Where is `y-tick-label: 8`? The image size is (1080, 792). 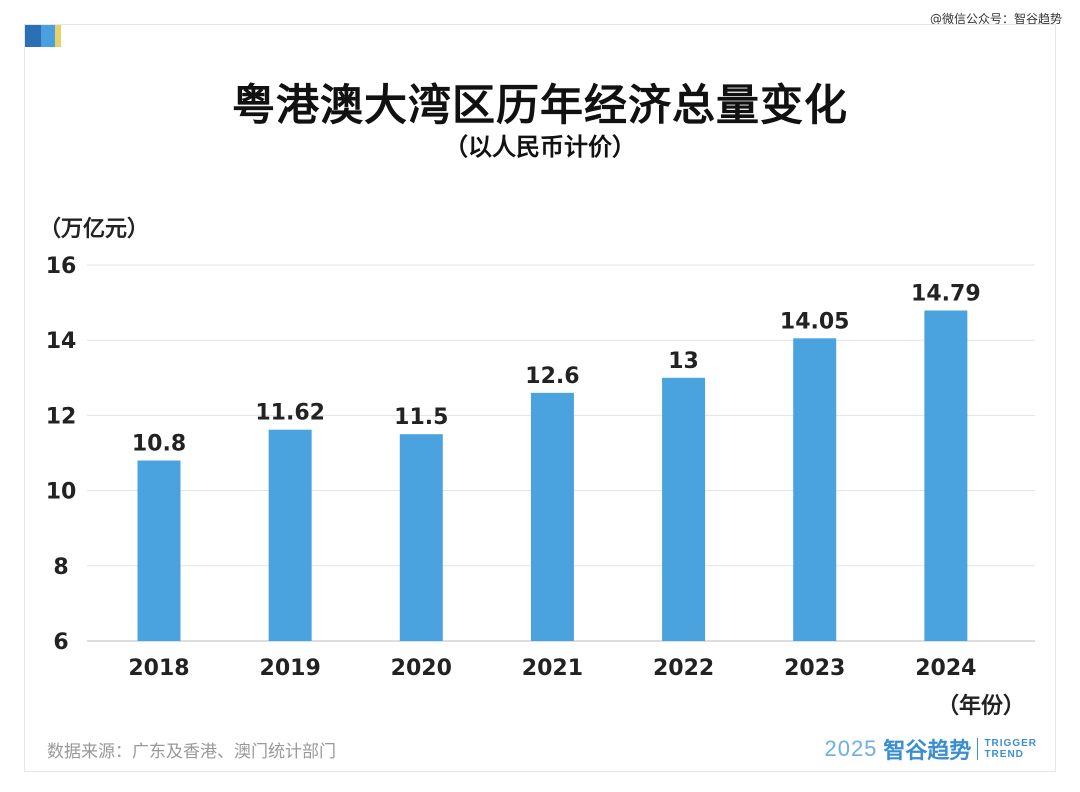 y-tick-label: 8 is located at coordinates (60, 567).